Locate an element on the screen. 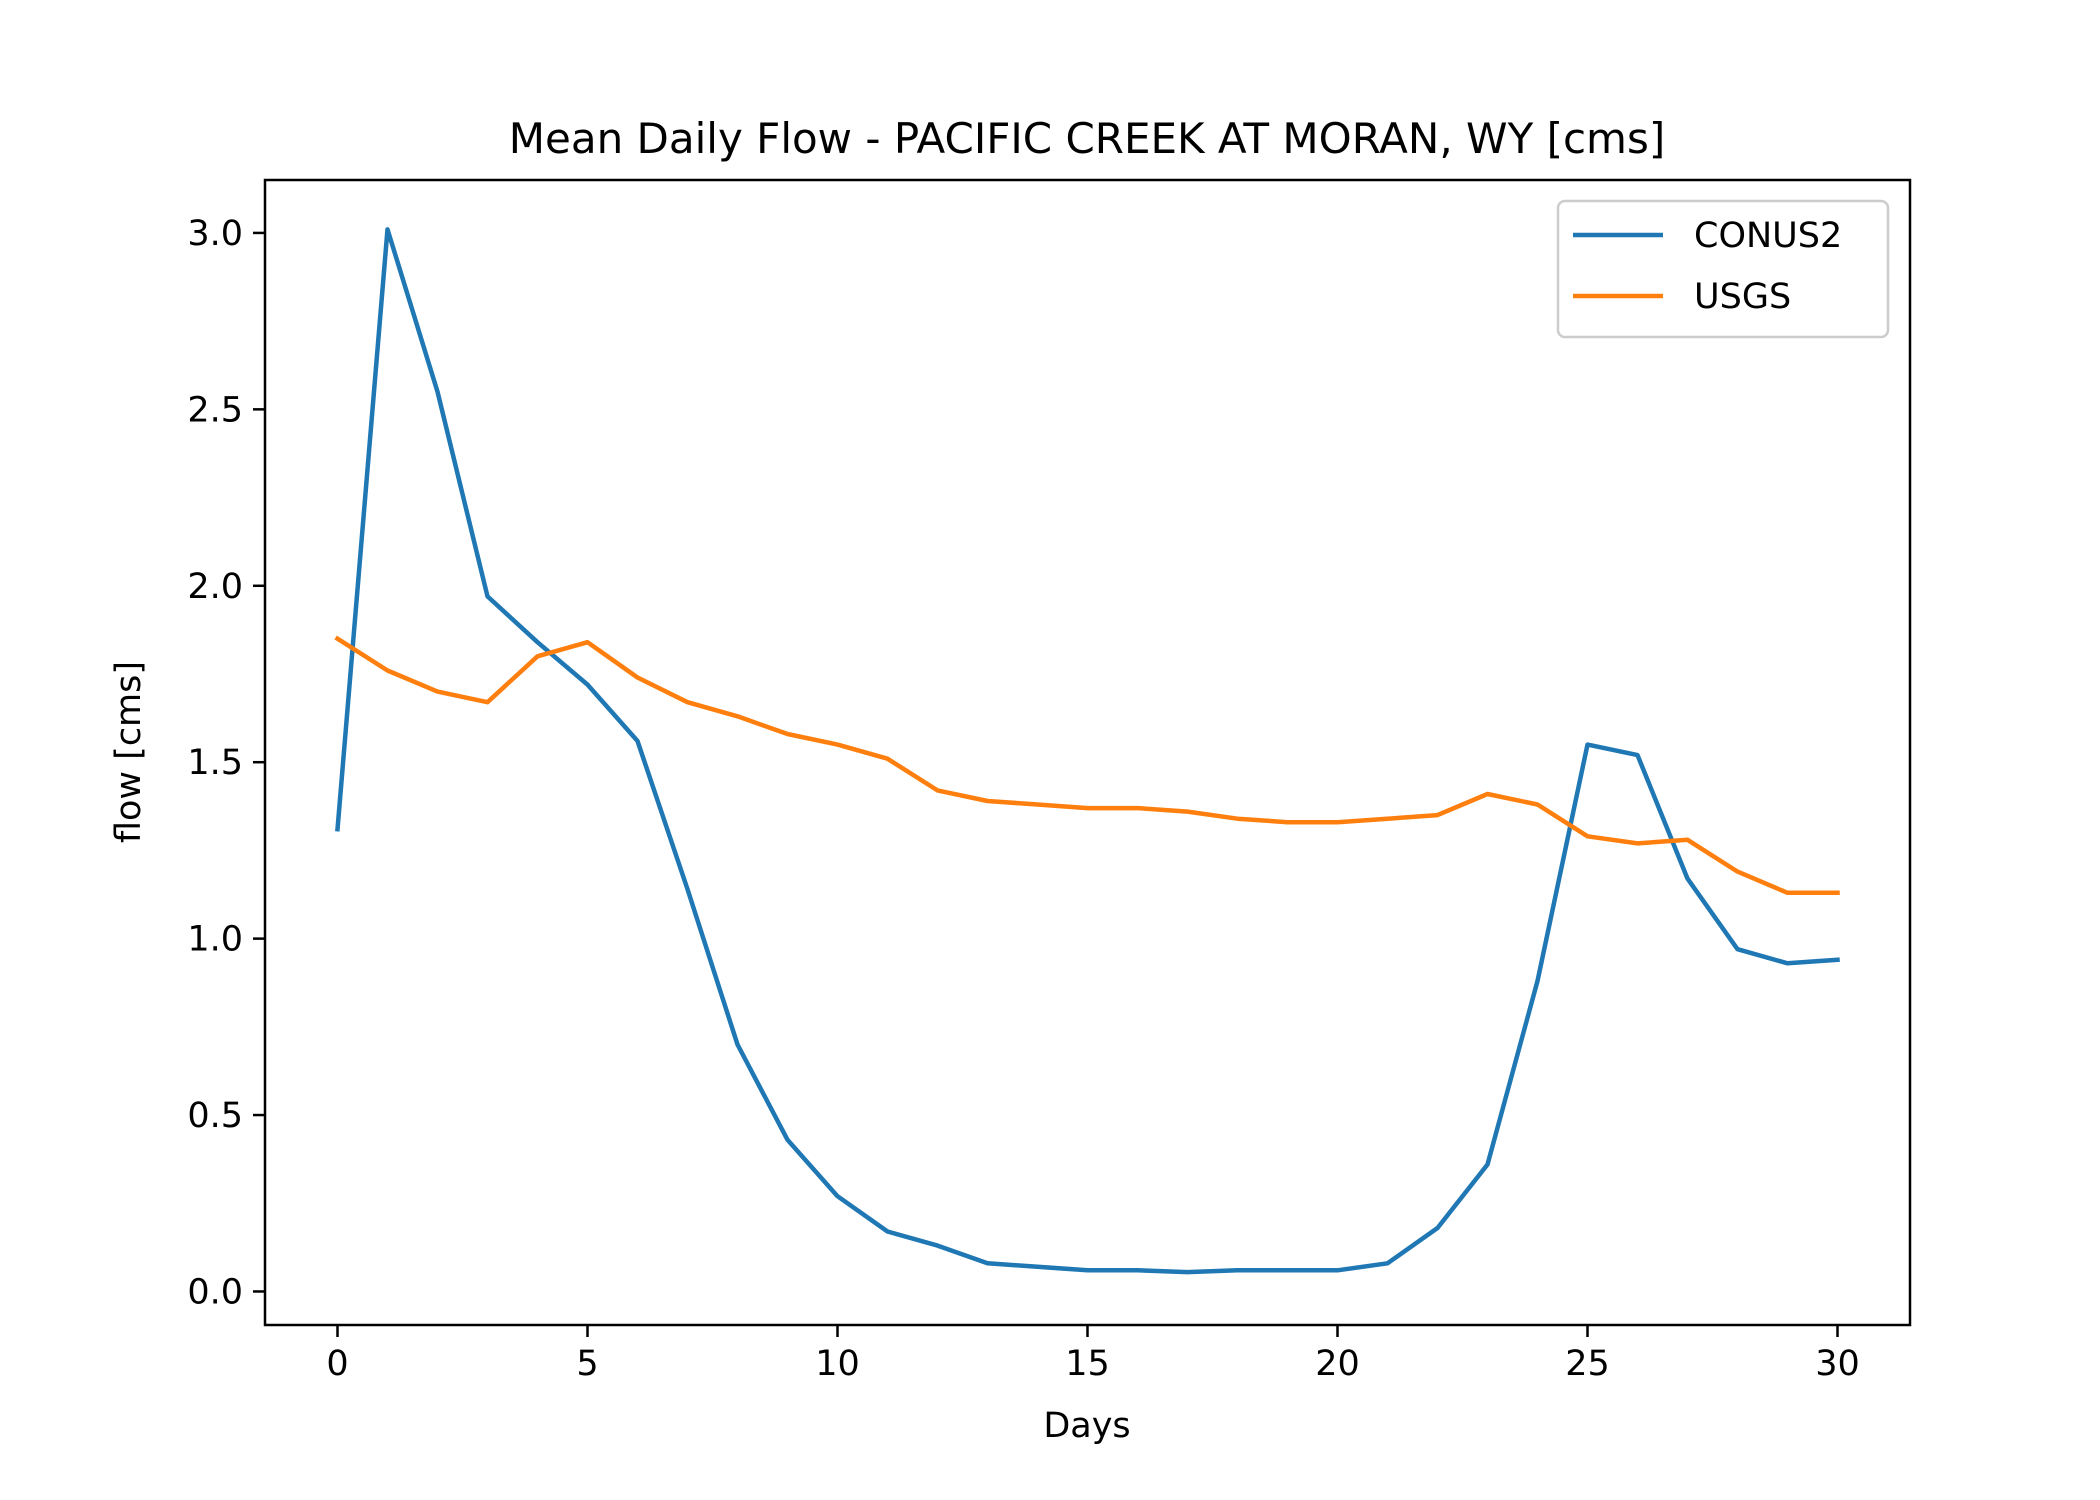 The image size is (2100, 1500). x-tick-label: 25 is located at coordinates (1587, 1364).